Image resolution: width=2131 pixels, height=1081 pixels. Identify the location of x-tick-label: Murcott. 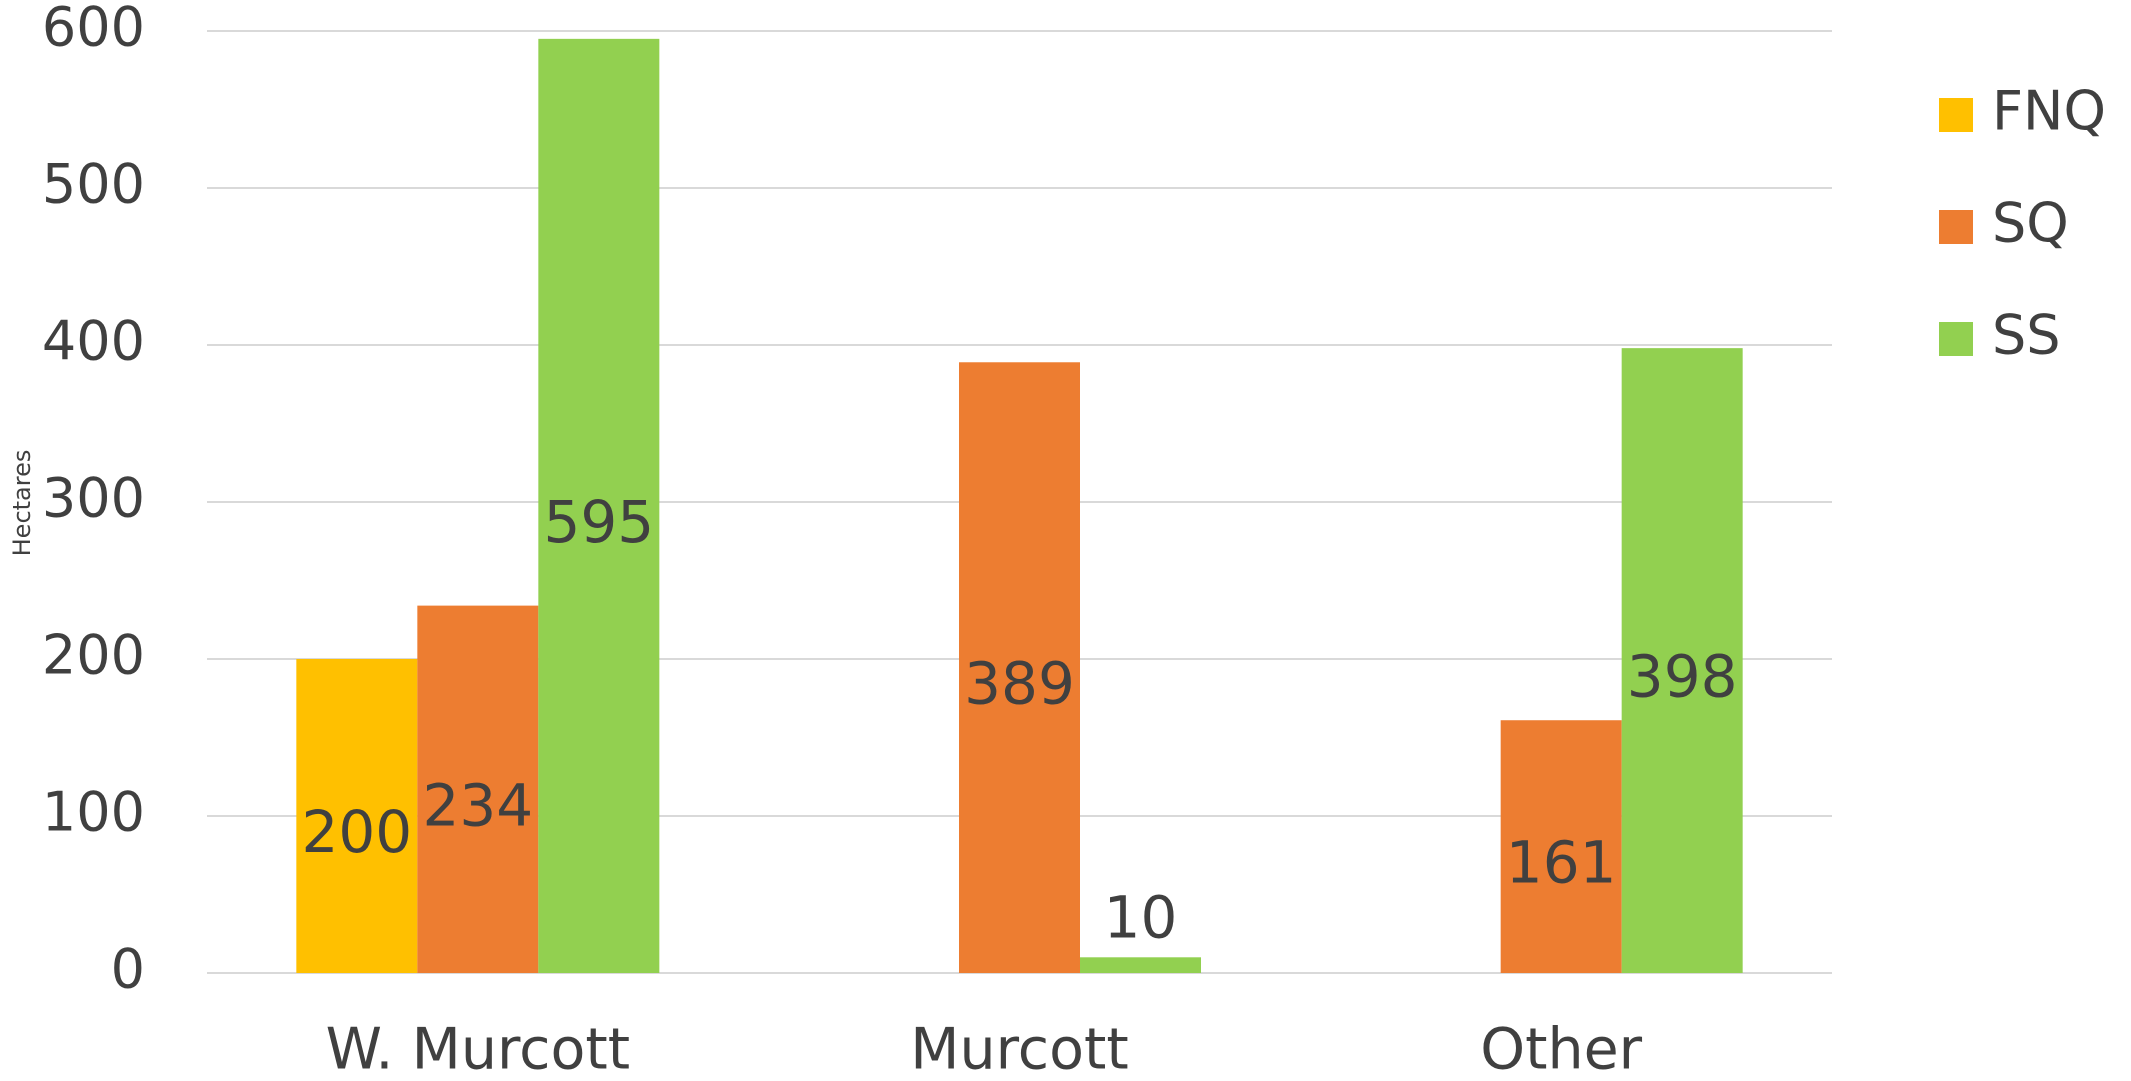
(1019, 1049).